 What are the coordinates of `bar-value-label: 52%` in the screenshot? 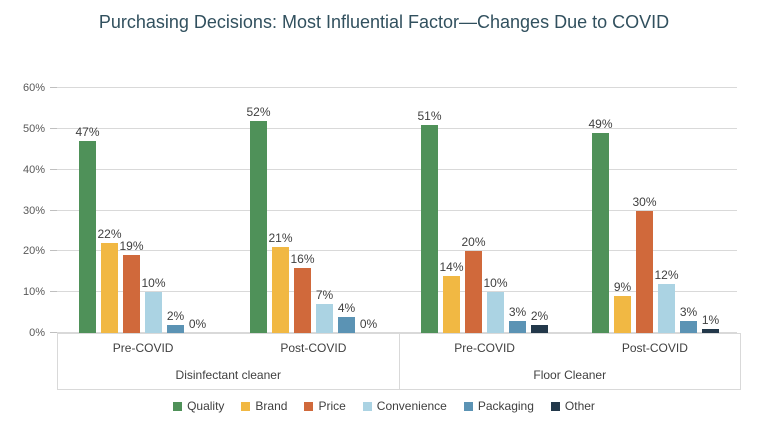 It's located at (258, 111).